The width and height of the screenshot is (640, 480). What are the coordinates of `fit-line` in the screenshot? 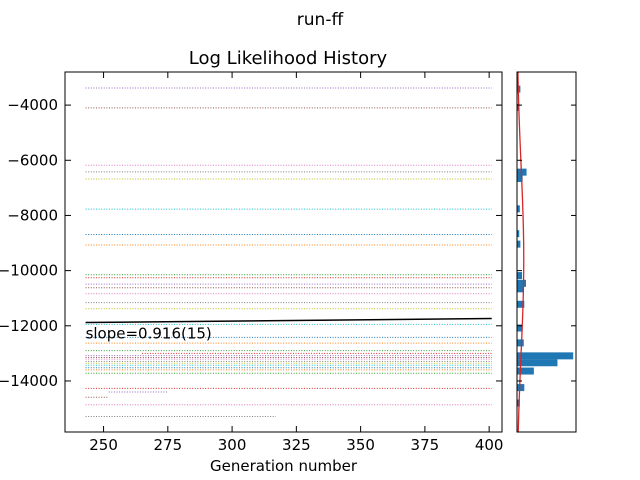 It's located at (288, 320).